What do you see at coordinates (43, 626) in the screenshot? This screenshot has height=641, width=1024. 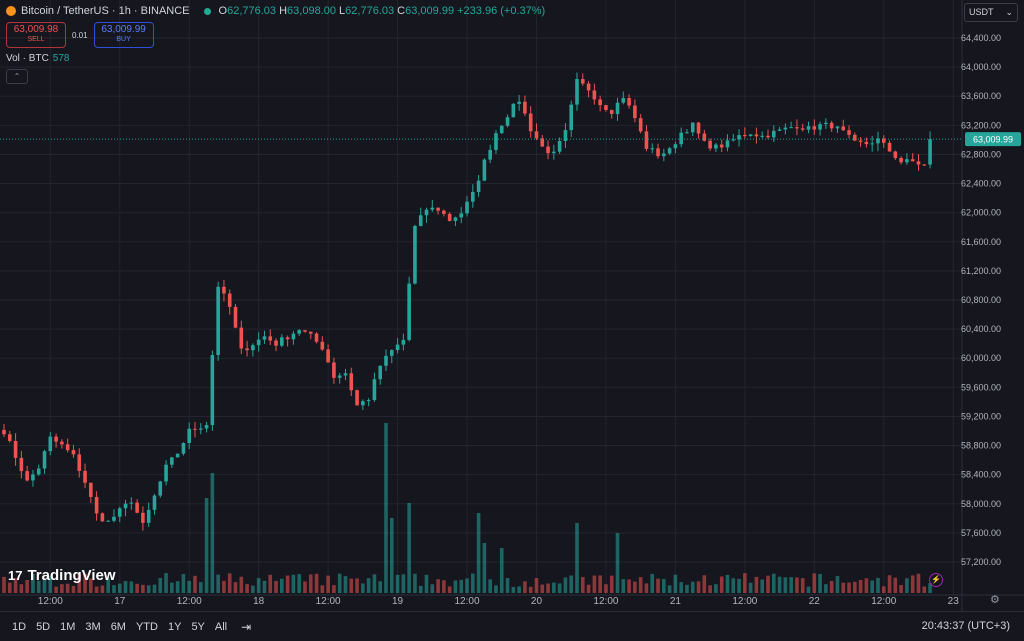 I see `range-5d-button: 5D` at bounding box center [43, 626].